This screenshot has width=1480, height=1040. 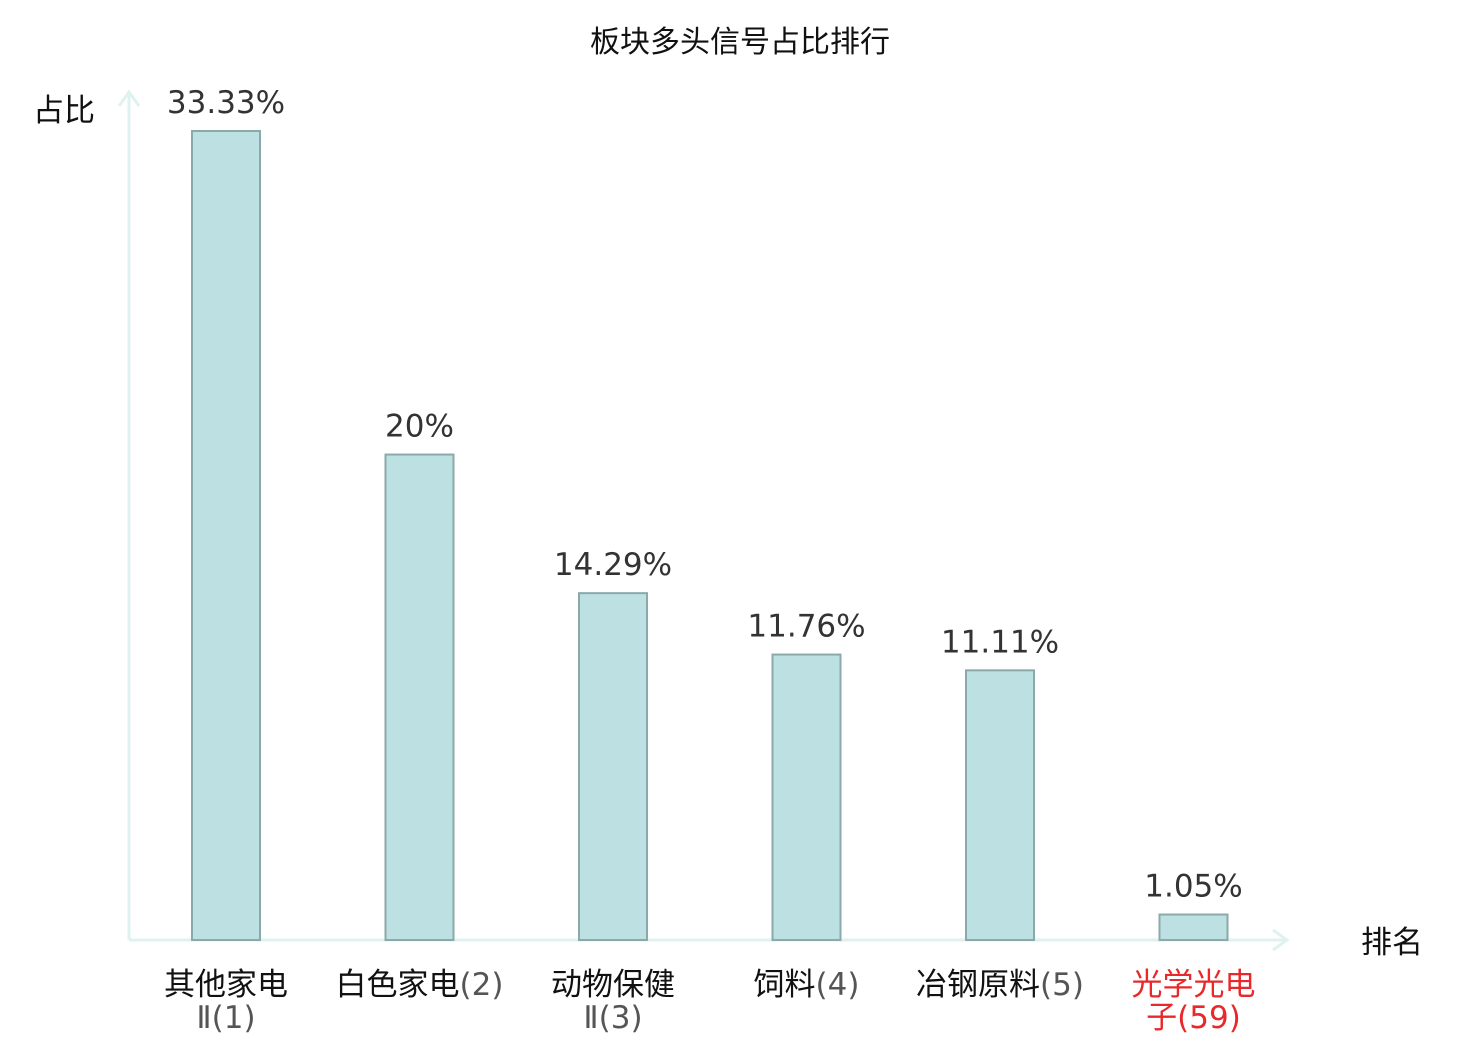 I want to click on x-tick-label-5: 冶钢原料(5), so click(x=1000, y=985).